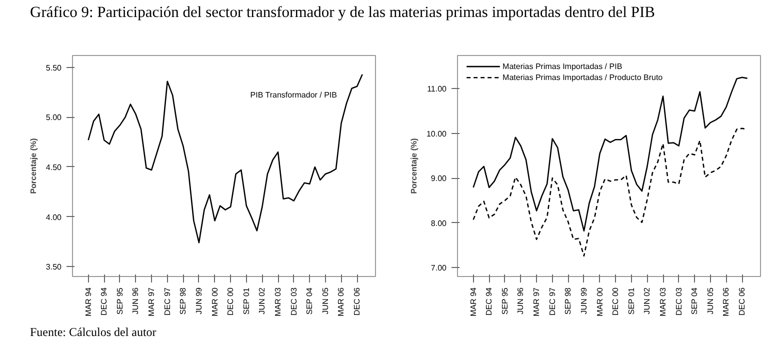 Image resolution: width=780 pixels, height=345 pixels. I want to click on y-tick-label: 4.50, so click(54, 167).